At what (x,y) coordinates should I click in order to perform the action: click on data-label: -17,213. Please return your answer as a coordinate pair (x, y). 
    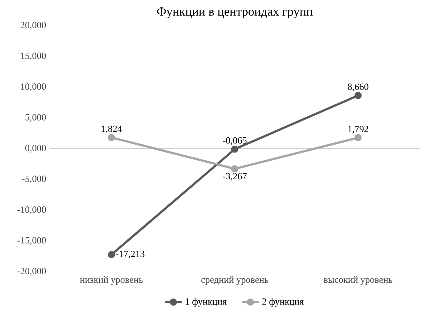
    Looking at the image, I should click on (130, 255).